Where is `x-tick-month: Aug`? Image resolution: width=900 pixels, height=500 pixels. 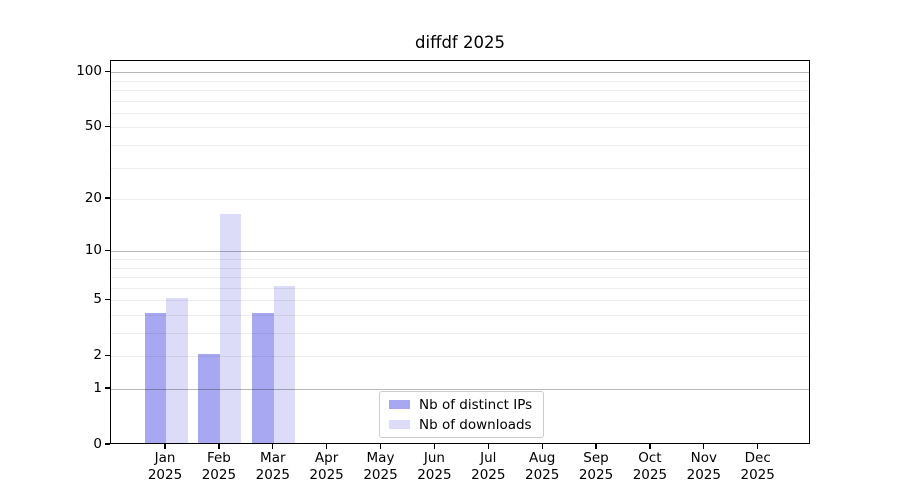
x-tick-month: Aug is located at coordinates (542, 458).